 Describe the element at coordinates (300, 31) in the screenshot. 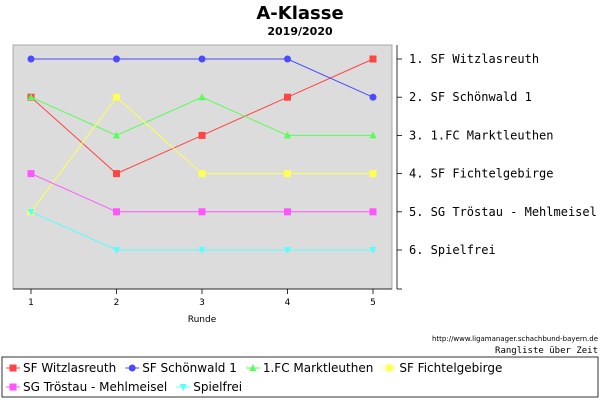

I see `chart-subtitle: 2019/2020` at that location.